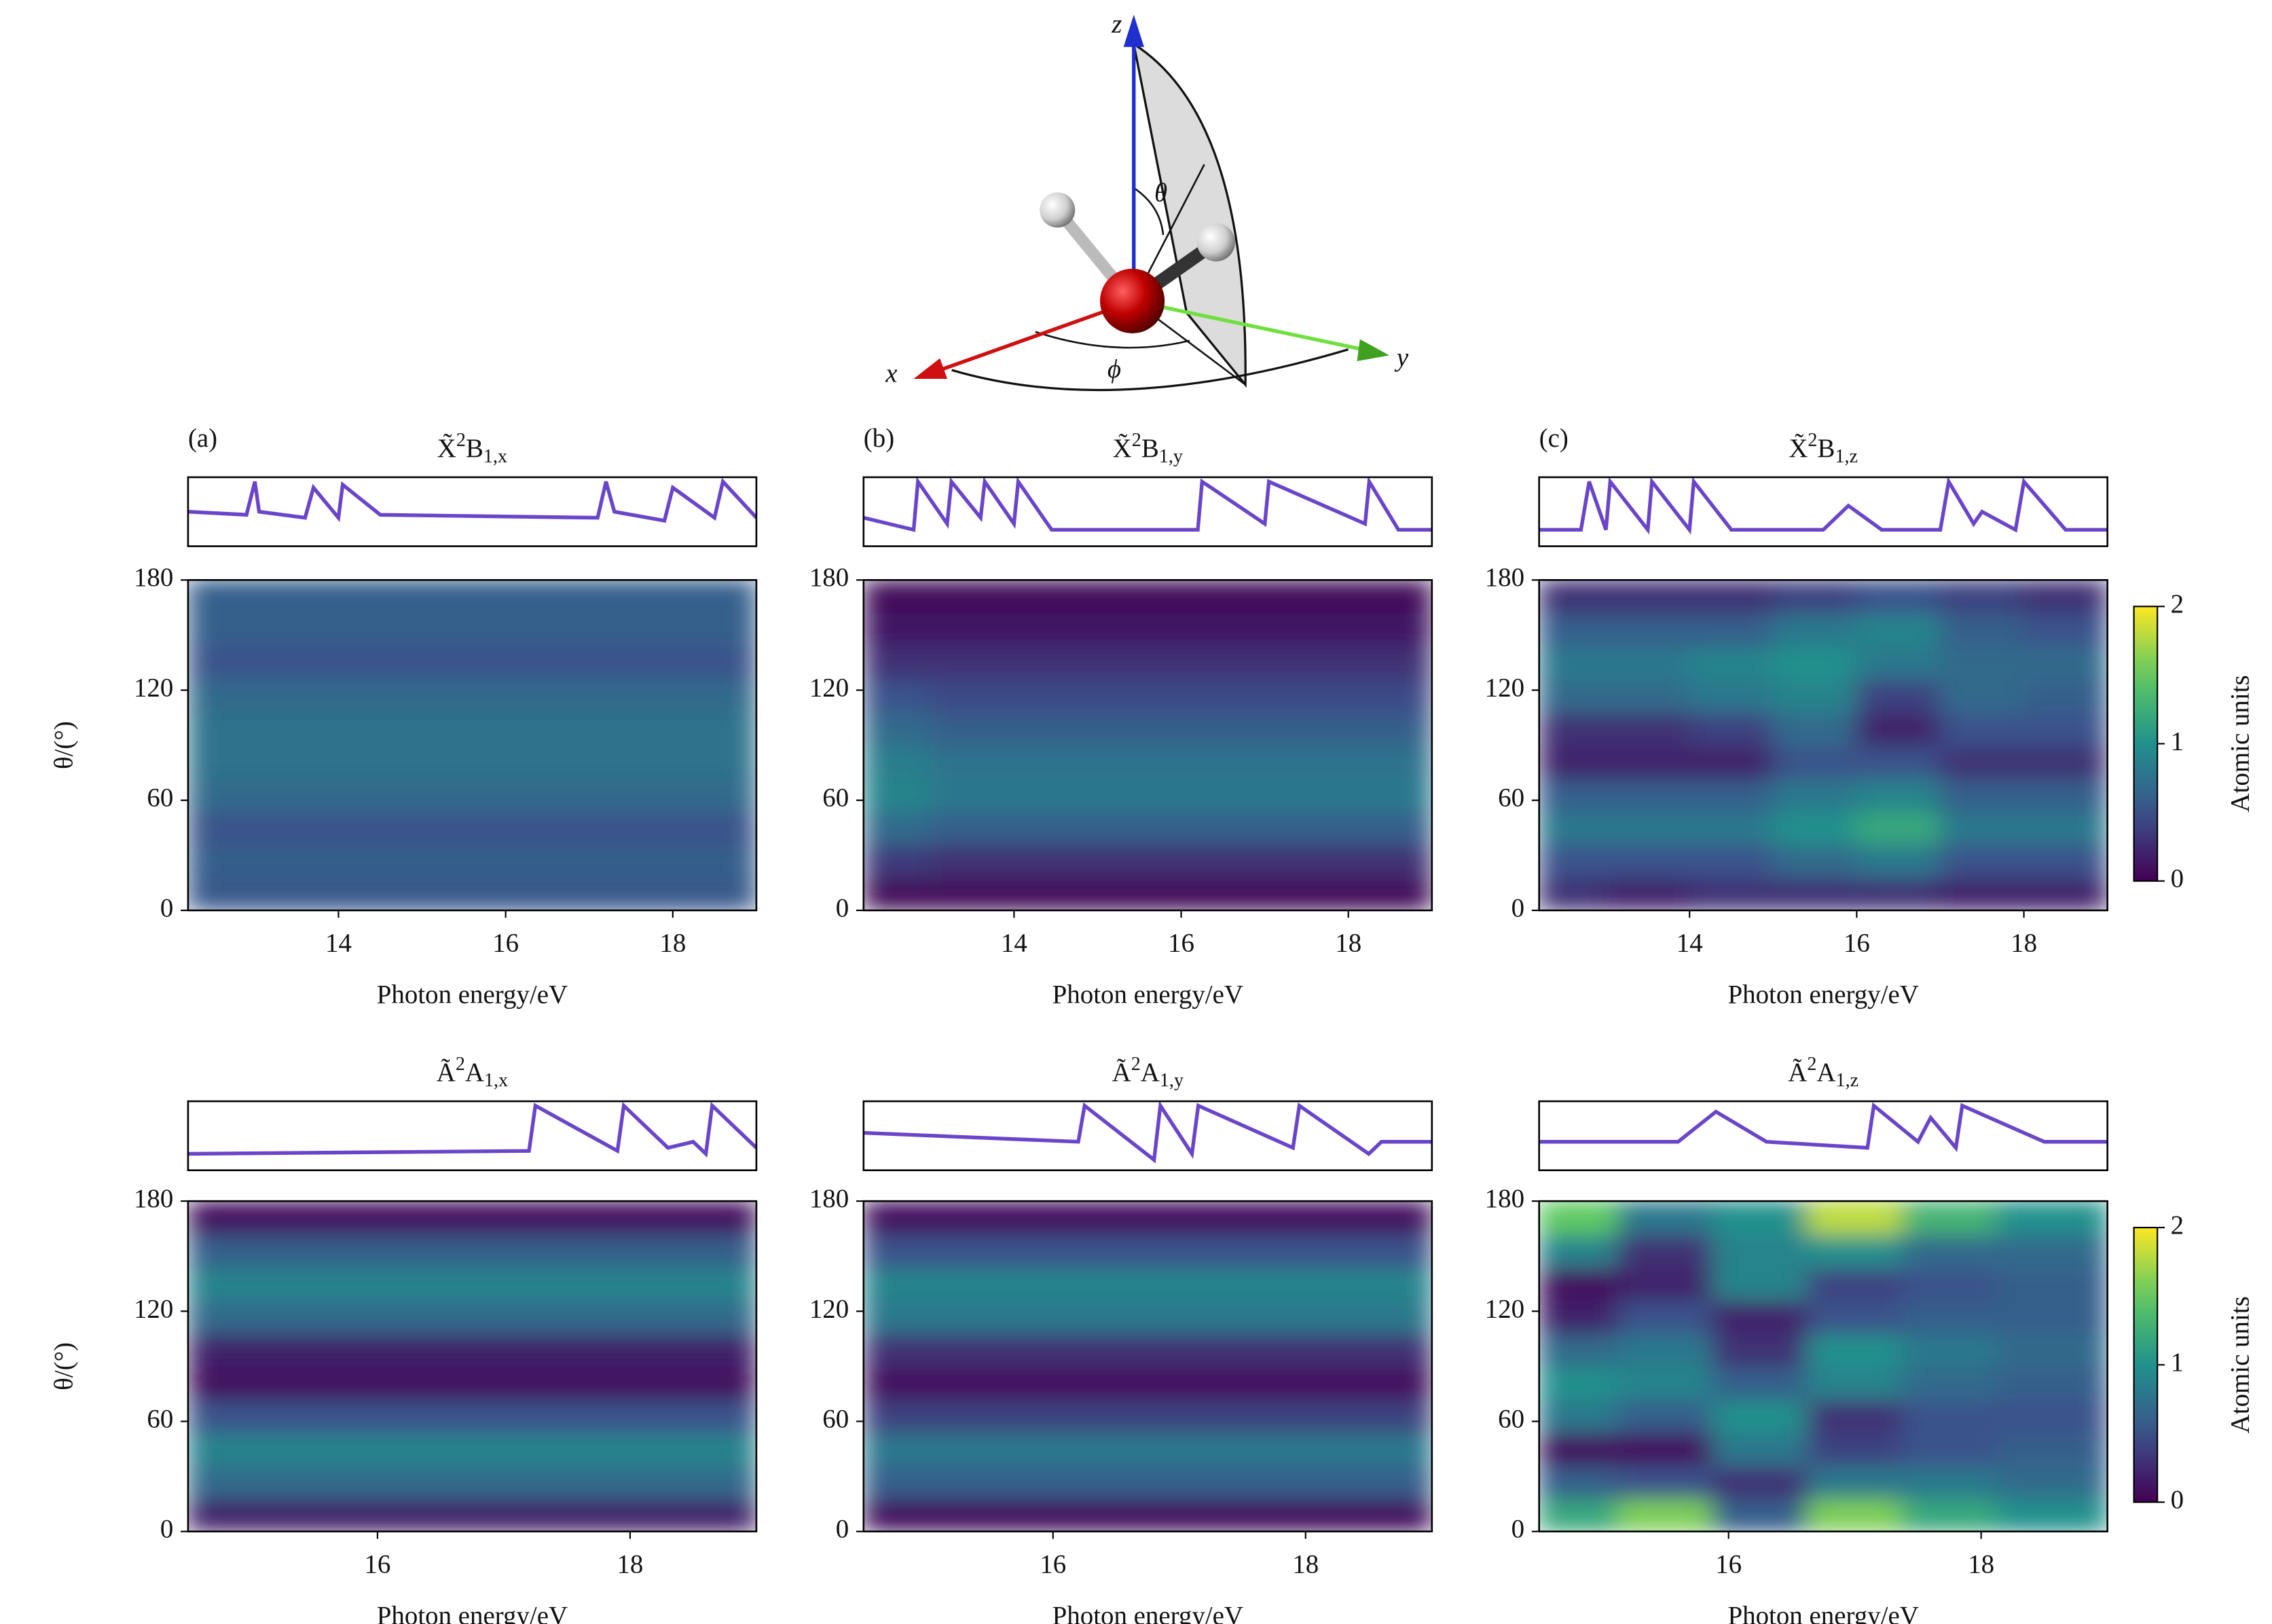 The image size is (2272, 1624). Describe the element at coordinates (1122, 449) in the screenshot. I see `title-state: X̃` at that location.